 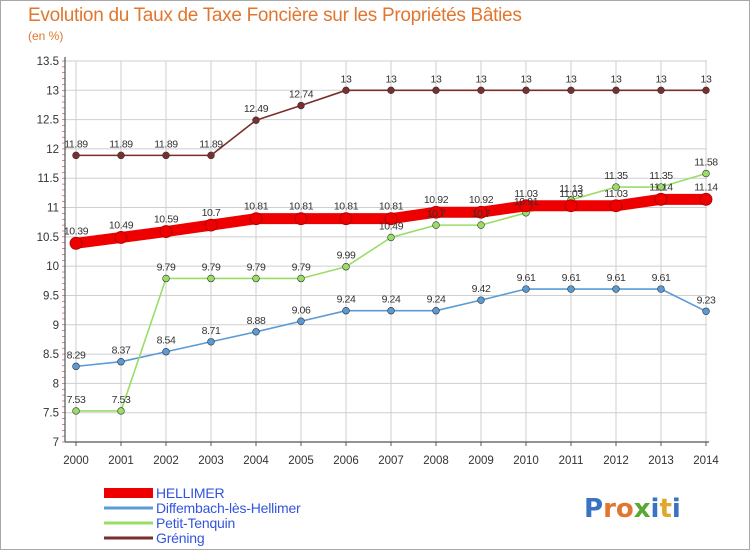 I want to click on watermark-letter: r, so click(x=609, y=509).